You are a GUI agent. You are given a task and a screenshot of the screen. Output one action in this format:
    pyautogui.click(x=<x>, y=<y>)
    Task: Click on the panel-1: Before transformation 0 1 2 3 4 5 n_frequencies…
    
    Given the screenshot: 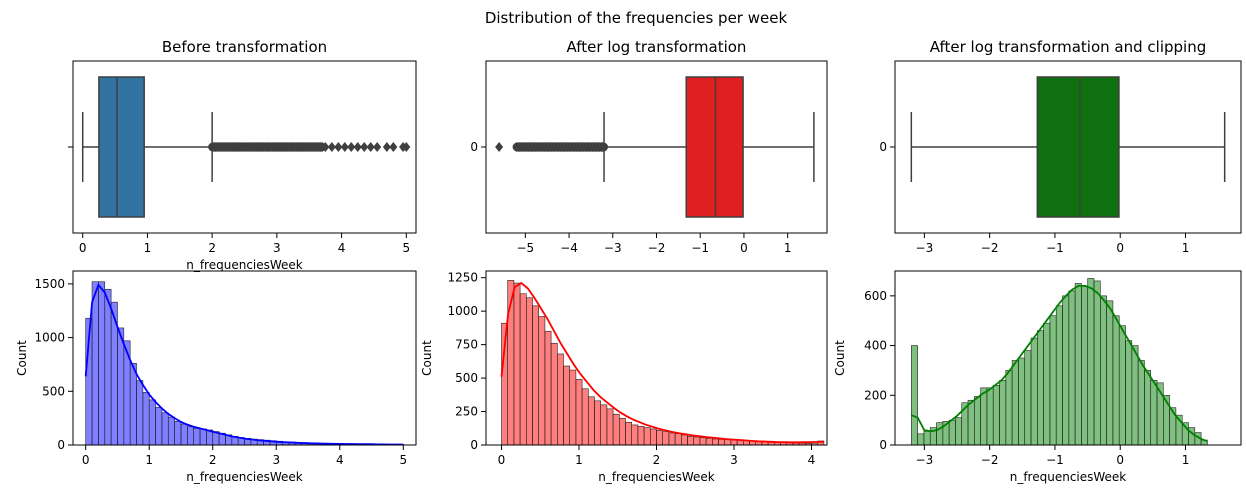 What is the action you would take?
    pyautogui.click(x=242, y=155)
    